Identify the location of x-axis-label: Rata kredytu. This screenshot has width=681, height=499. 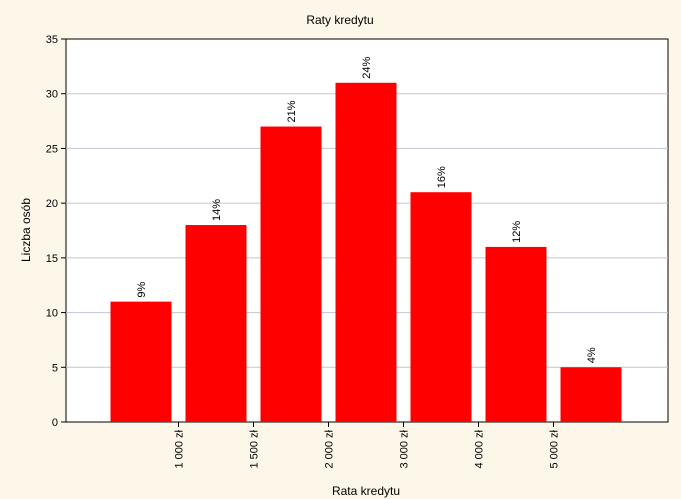
(366, 491).